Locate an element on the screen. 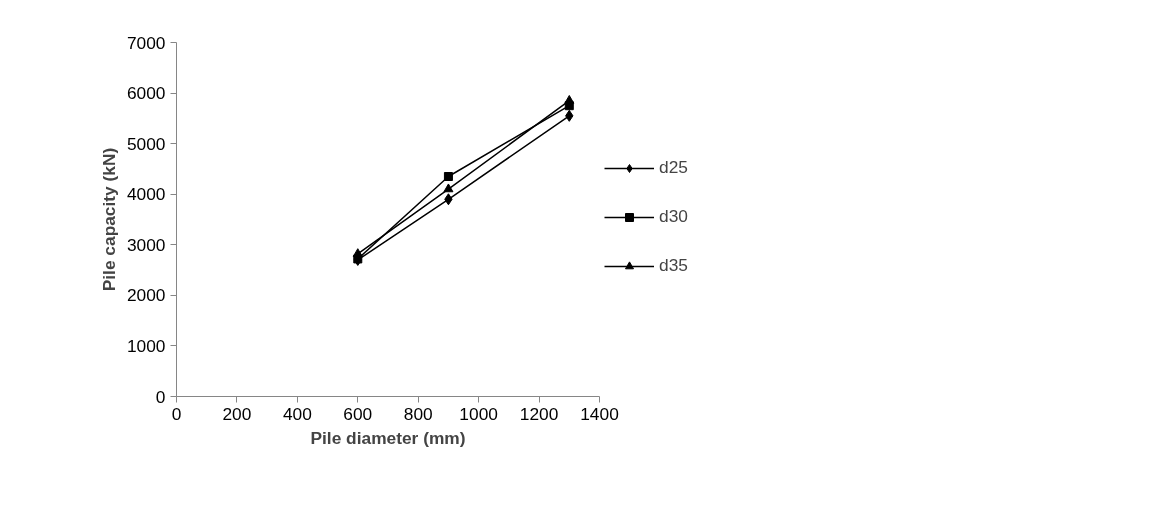 Image resolution: width=1153 pixels, height=529 pixels. x-tick-label: 1000 is located at coordinates (478, 413).